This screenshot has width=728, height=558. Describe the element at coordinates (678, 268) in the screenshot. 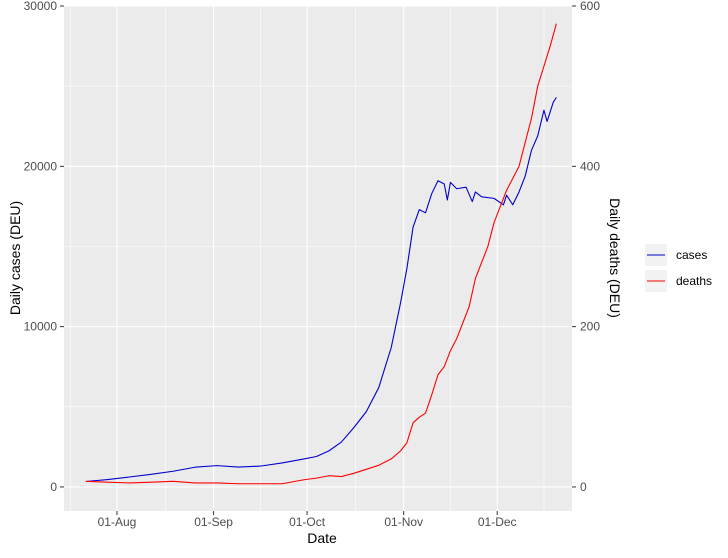

I see `legend: cases deaths` at that location.